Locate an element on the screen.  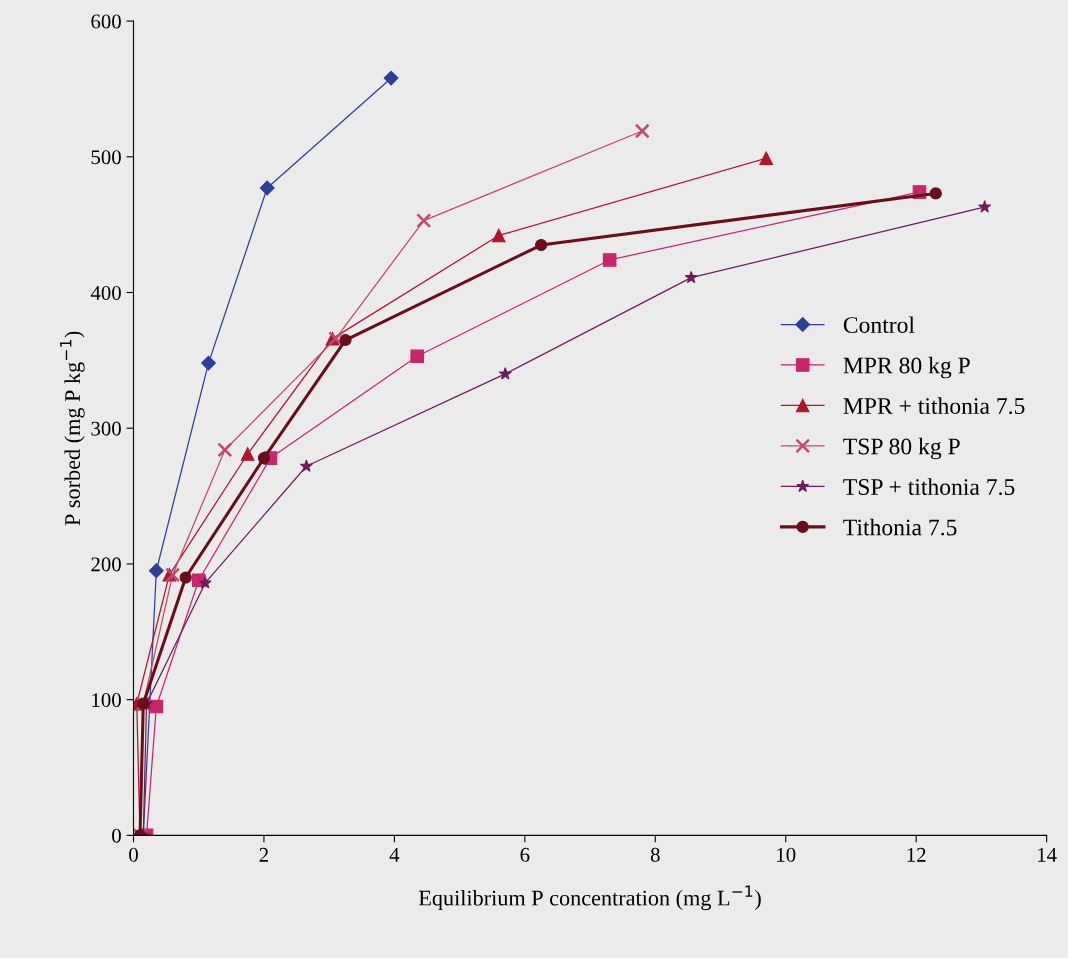
x-tick-label: 12 is located at coordinates (916, 854).